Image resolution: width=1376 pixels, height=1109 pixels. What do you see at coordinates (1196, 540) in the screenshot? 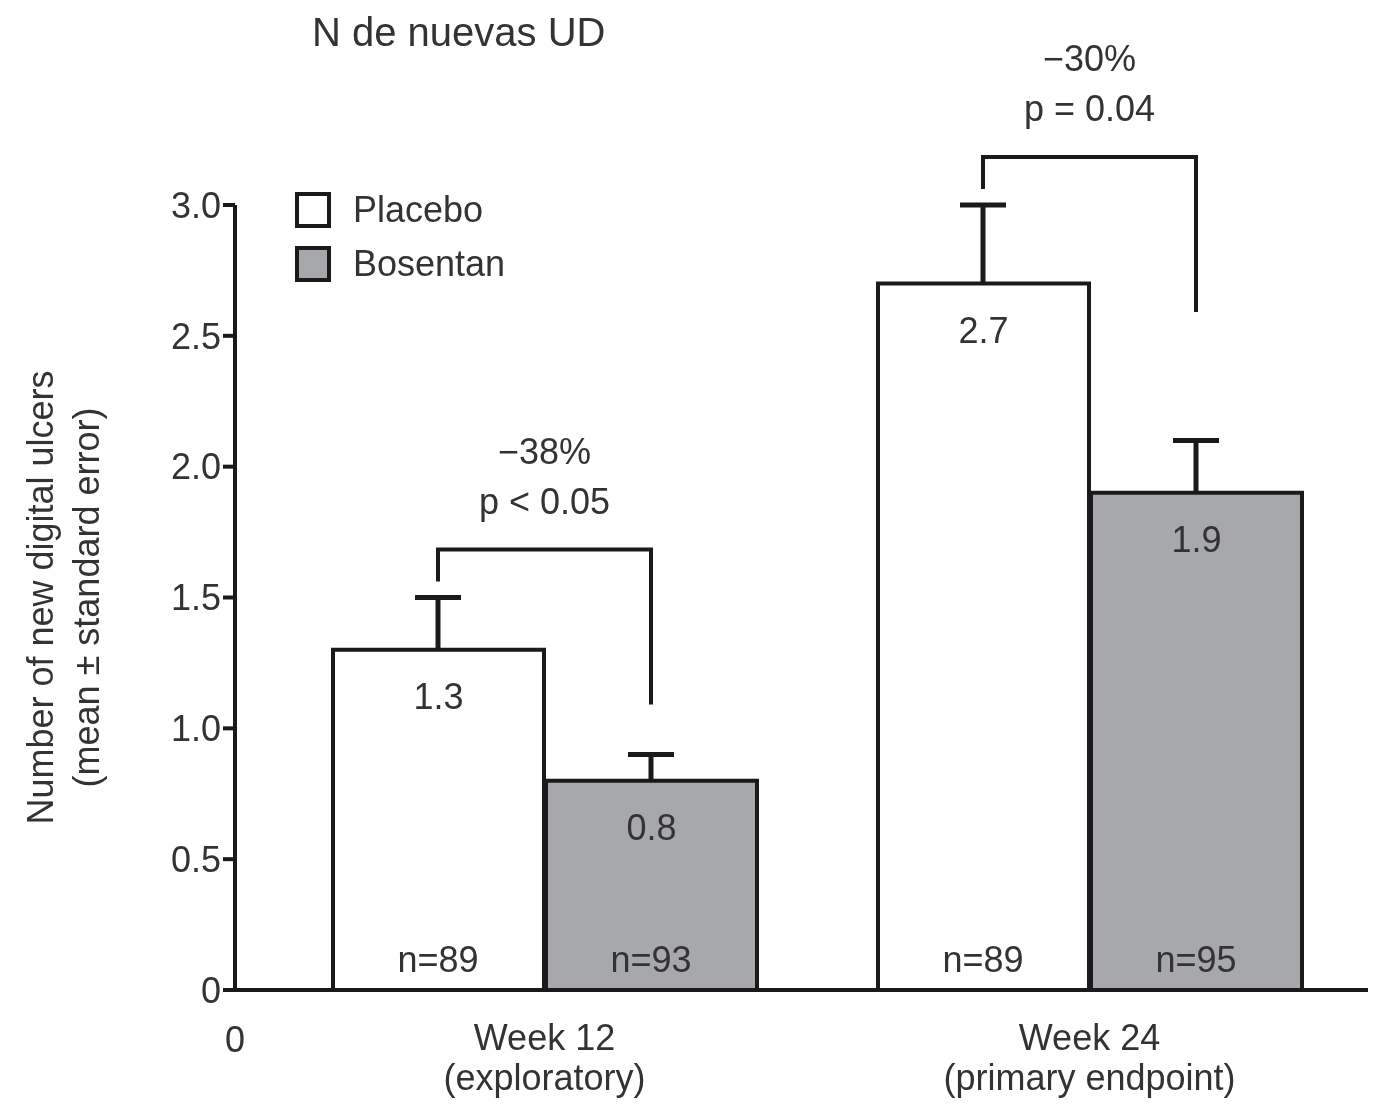
I see `data-label: 1.9` at bounding box center [1196, 540].